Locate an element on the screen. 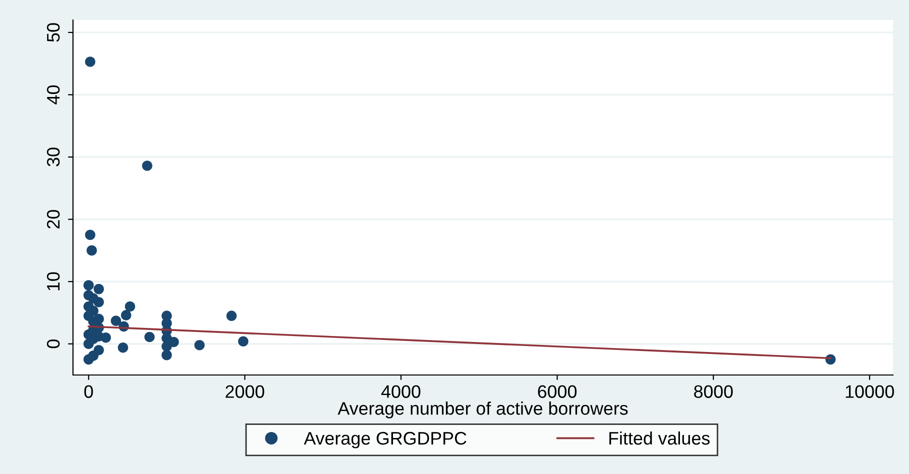 The height and width of the screenshot is (474, 909). y-tick-label: 20 is located at coordinates (53, 219).